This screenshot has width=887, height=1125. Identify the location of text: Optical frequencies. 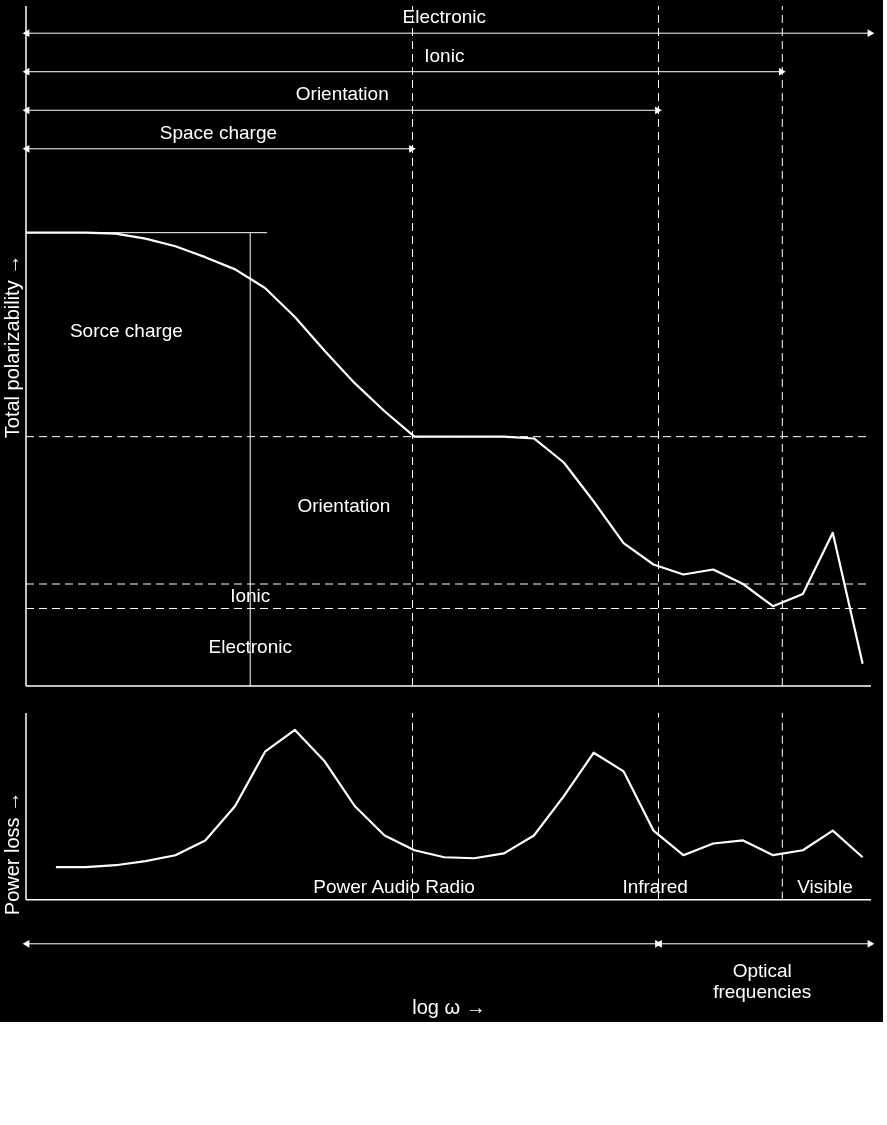
(762, 980).